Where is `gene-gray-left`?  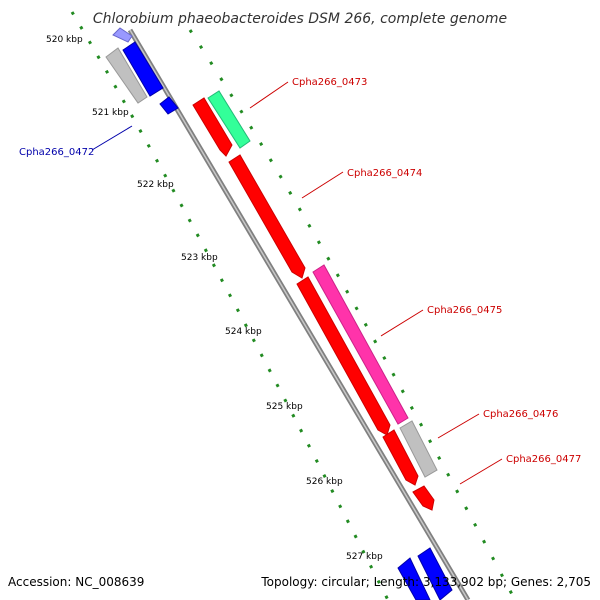 gene-gray-left is located at coordinates (126, 75).